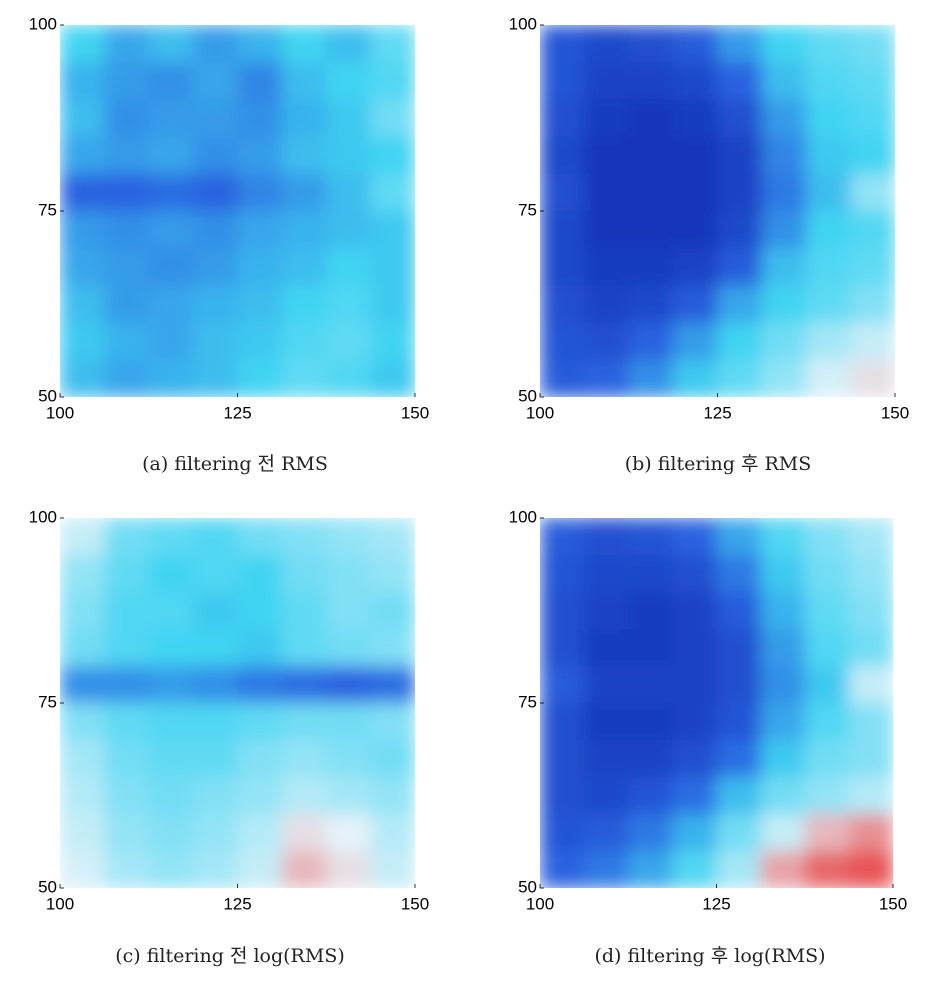  What do you see at coordinates (527, 395) in the screenshot?
I see `y-tick-label: 50` at bounding box center [527, 395].